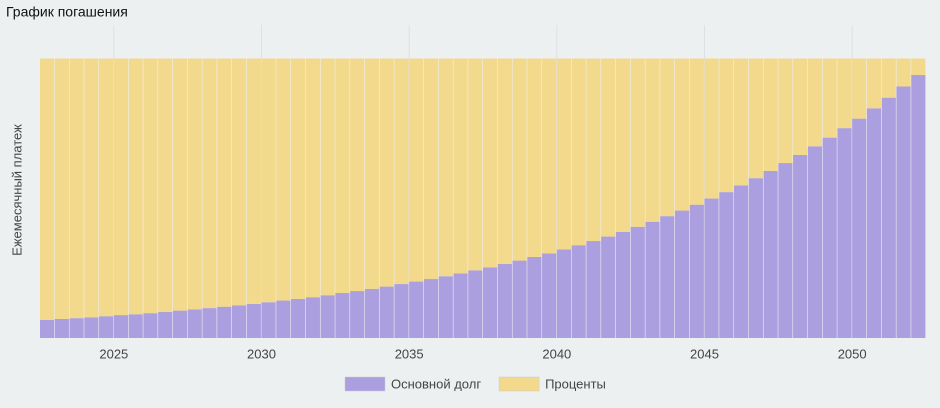 This screenshot has width=940, height=408. I want to click on legend-label: Основной долг, so click(436, 383).